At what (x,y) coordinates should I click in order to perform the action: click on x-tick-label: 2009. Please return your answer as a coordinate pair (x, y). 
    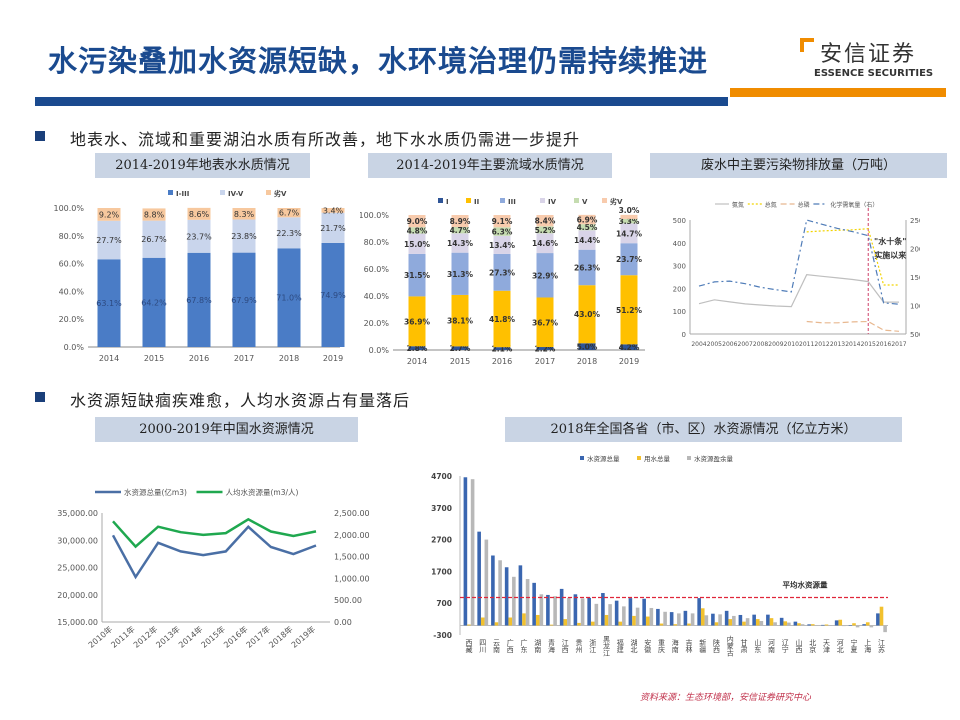
    Looking at the image, I should click on (775, 344).